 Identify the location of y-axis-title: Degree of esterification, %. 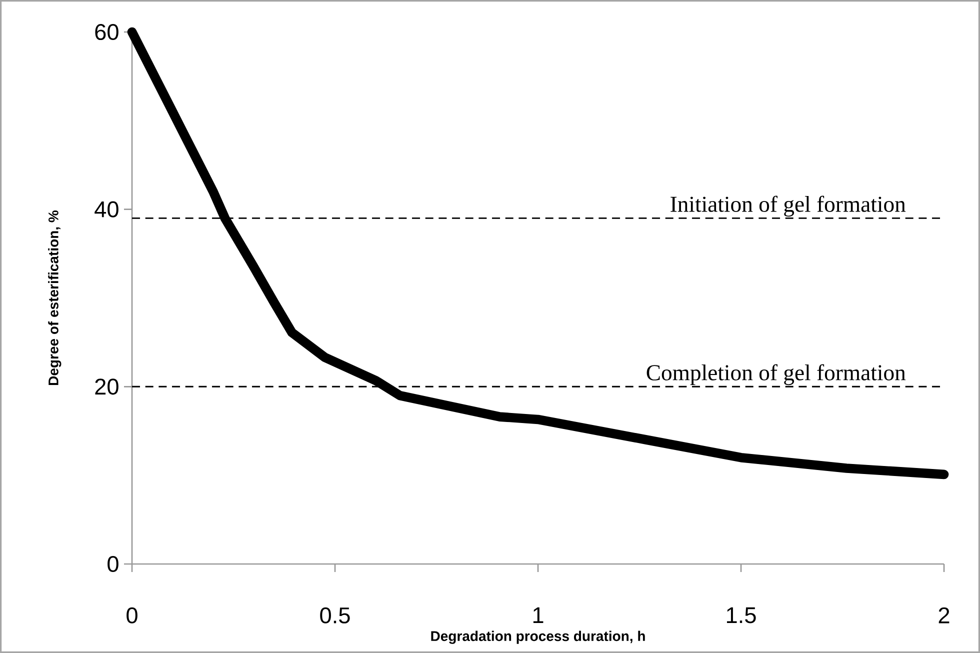
(55, 297).